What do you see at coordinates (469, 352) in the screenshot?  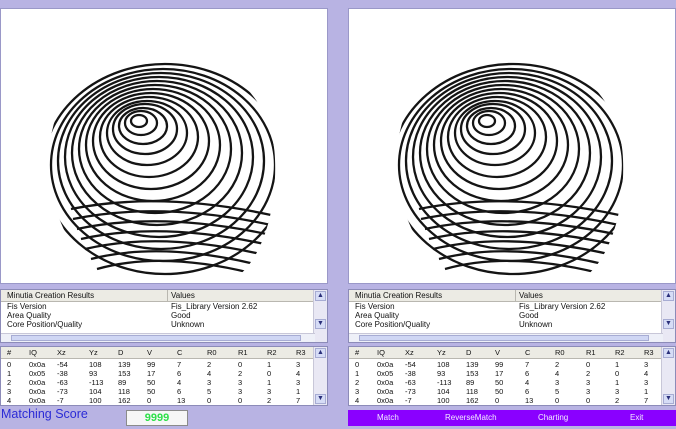 I see `minutia-header-cell: D` at bounding box center [469, 352].